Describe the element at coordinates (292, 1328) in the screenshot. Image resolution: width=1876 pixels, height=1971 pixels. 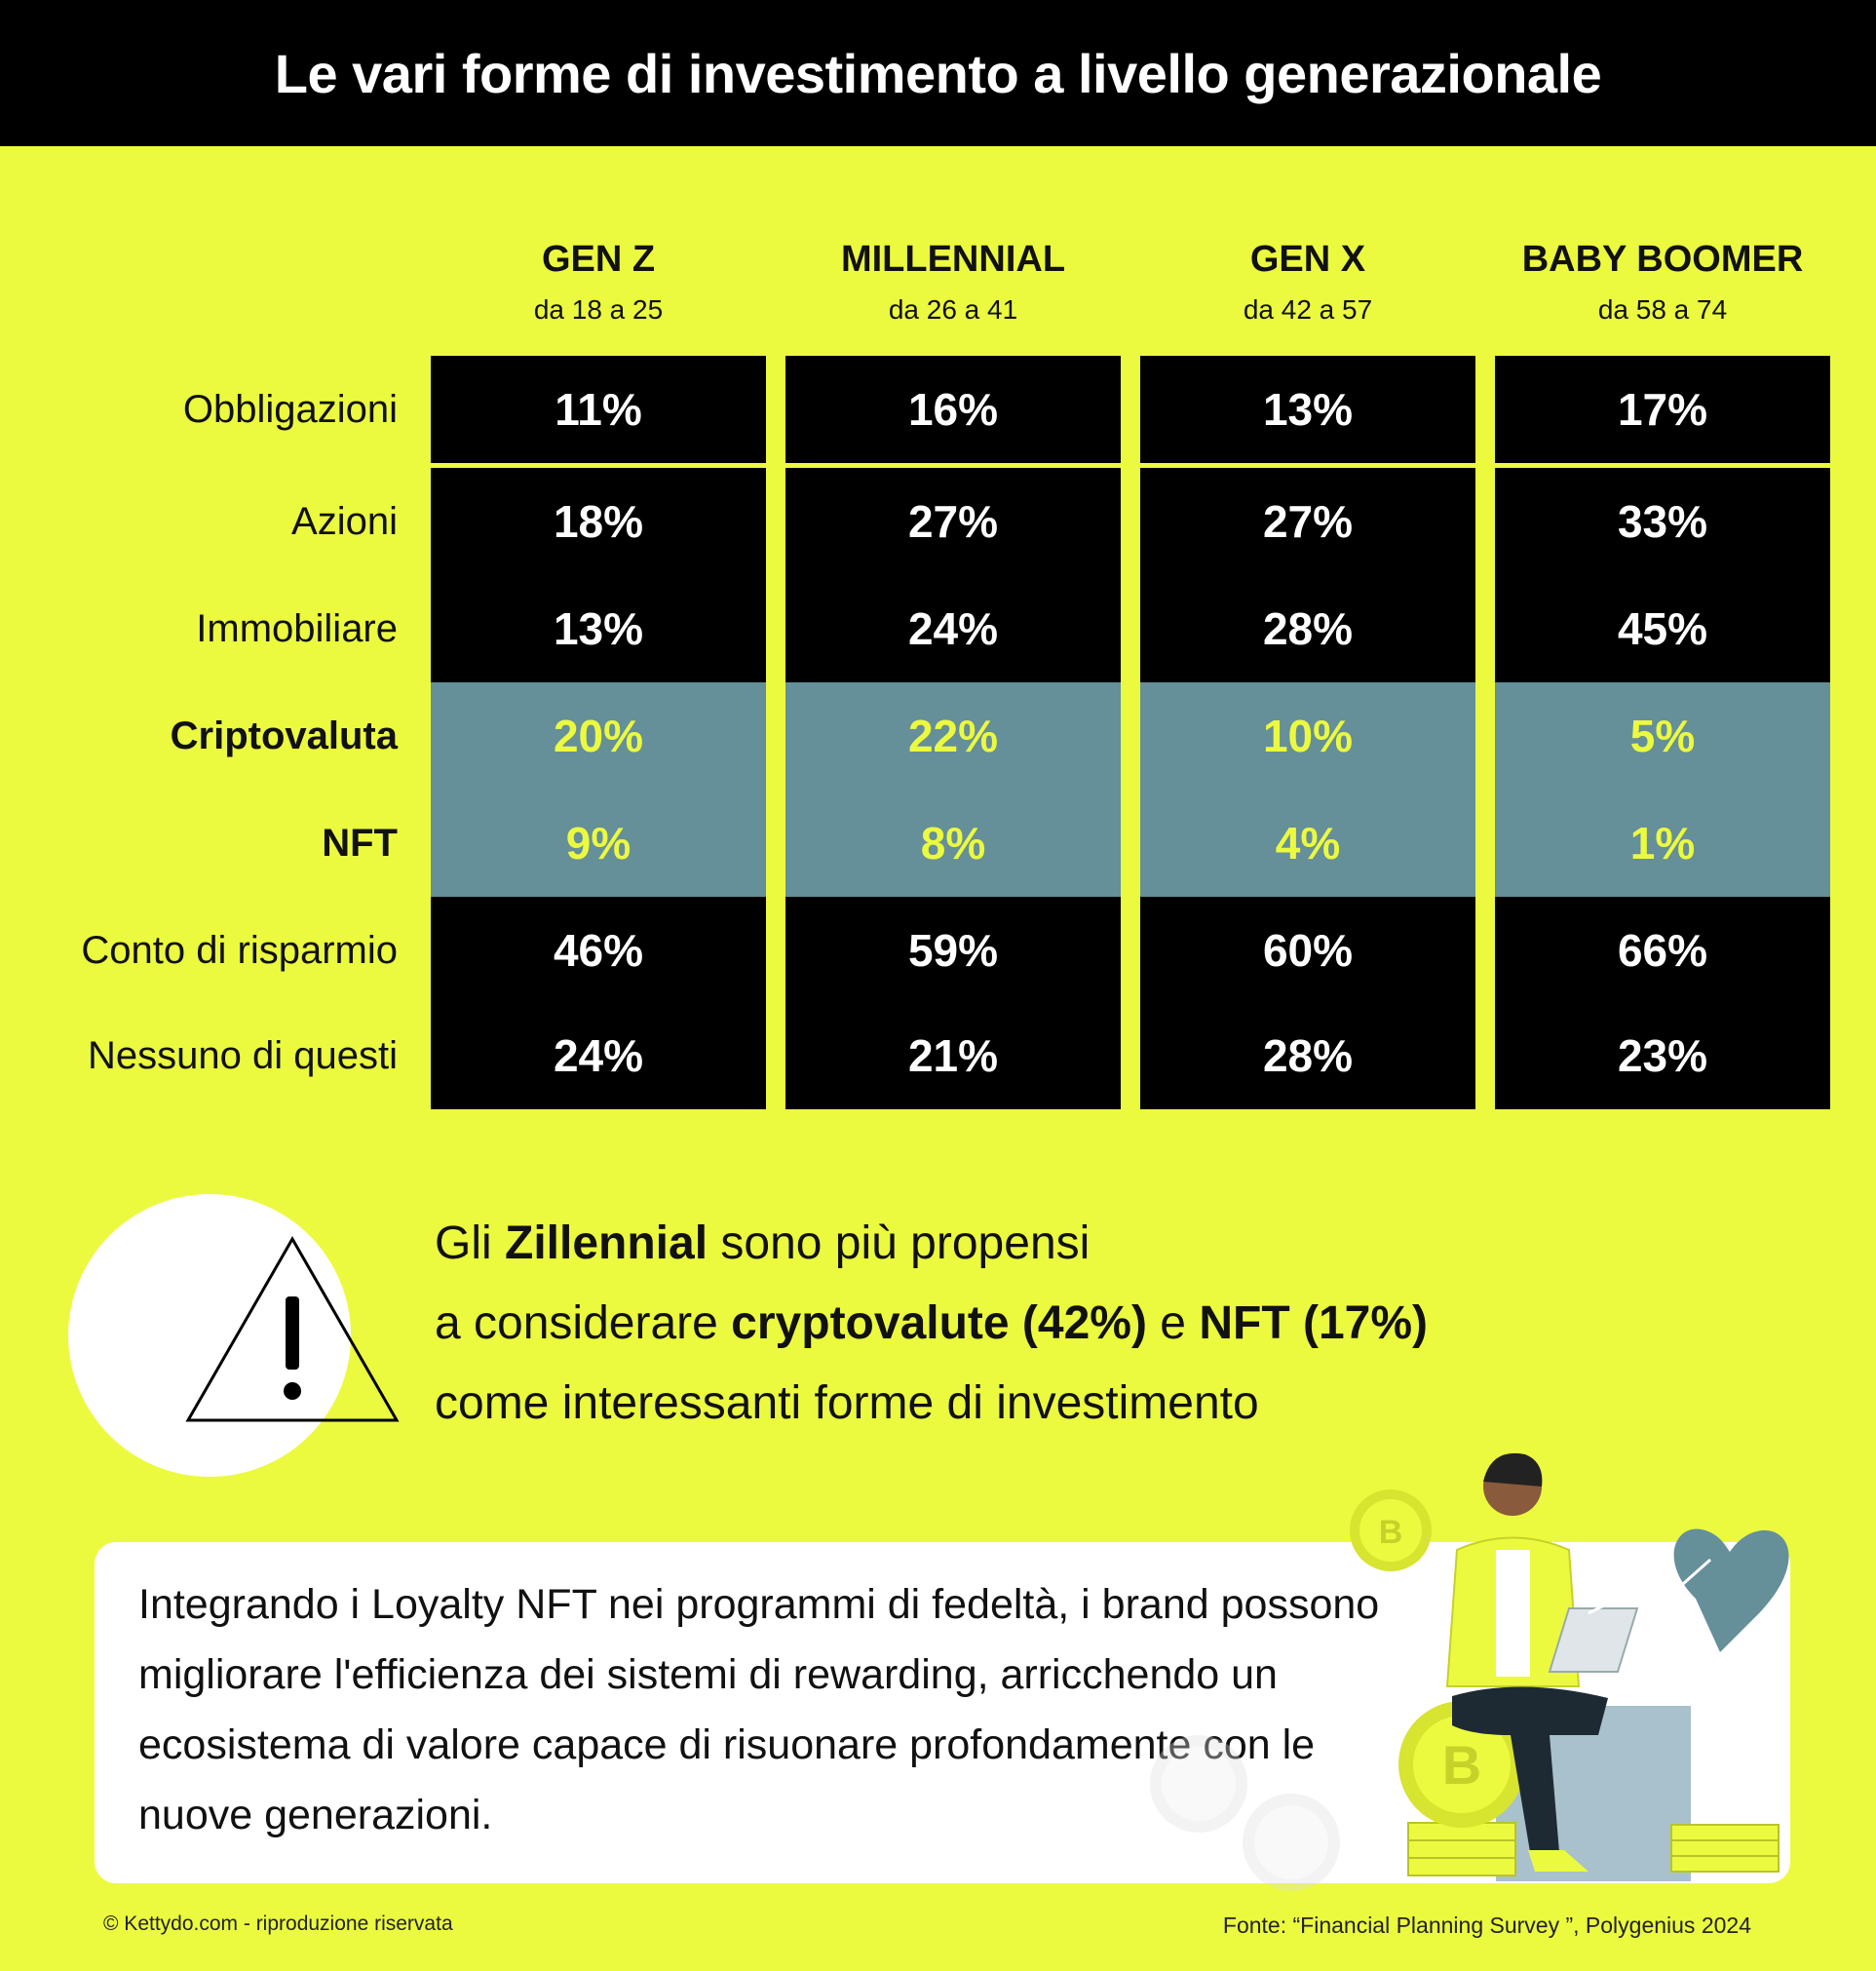
I see `warning-icon` at that location.